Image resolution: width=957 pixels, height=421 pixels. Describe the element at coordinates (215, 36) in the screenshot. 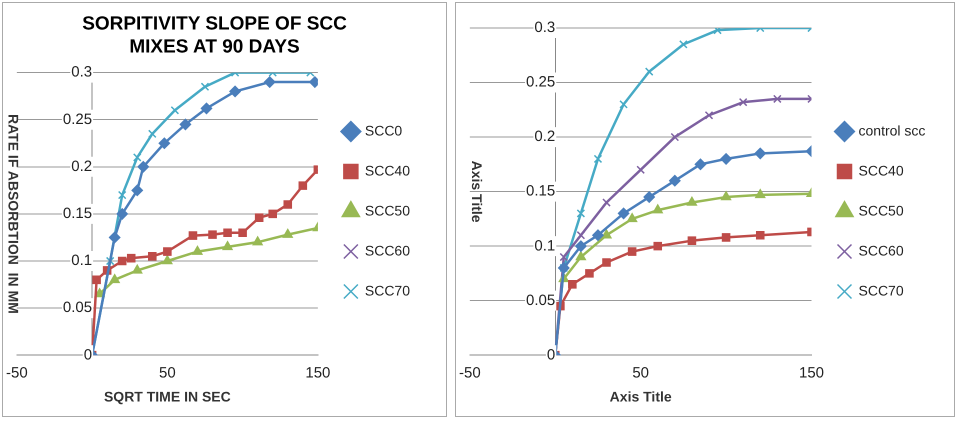

I see `chart-title: SORPITIVITY SLOPE OF SCC MIXES AT 90 DAYS` at that location.